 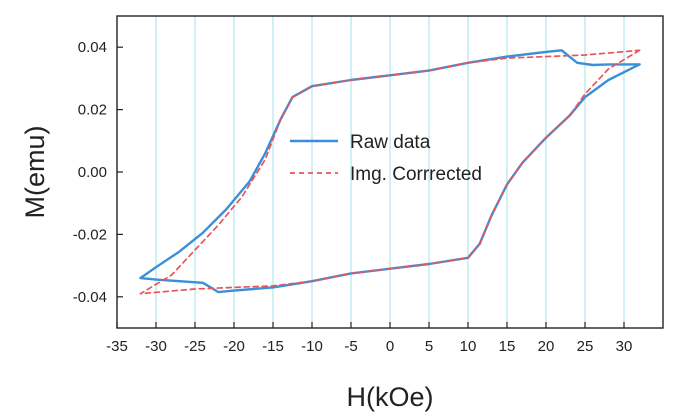 I want to click on x-tick-label: 10, so click(x=468, y=346).